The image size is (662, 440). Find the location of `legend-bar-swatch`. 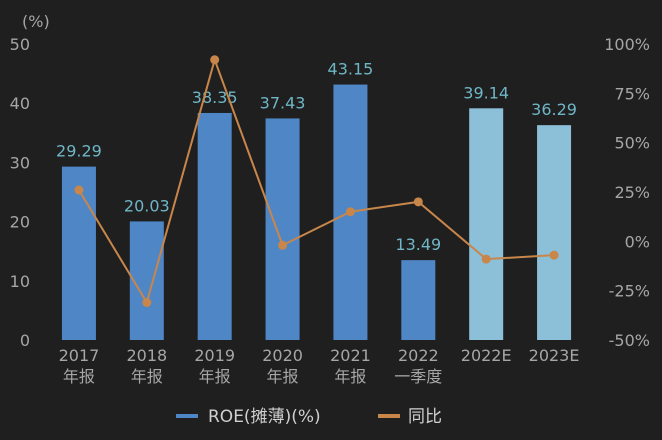

legend-bar-swatch is located at coordinates (187, 416).